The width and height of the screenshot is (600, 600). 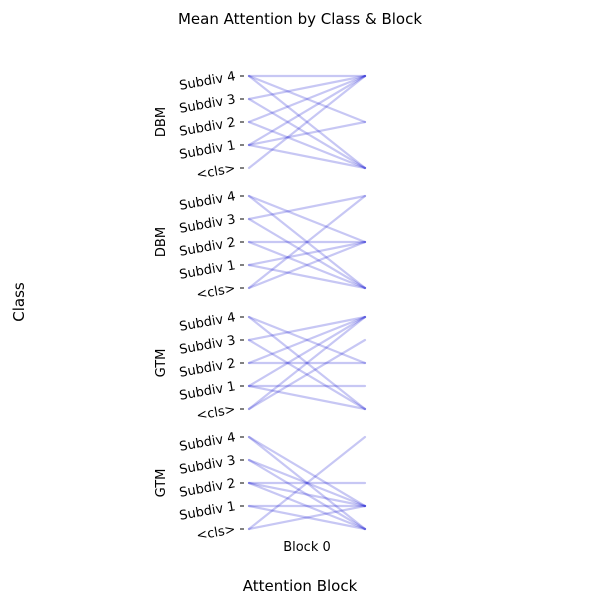 I want to click on panel-3-ytick-label-0: <cls>, so click(x=215, y=413).